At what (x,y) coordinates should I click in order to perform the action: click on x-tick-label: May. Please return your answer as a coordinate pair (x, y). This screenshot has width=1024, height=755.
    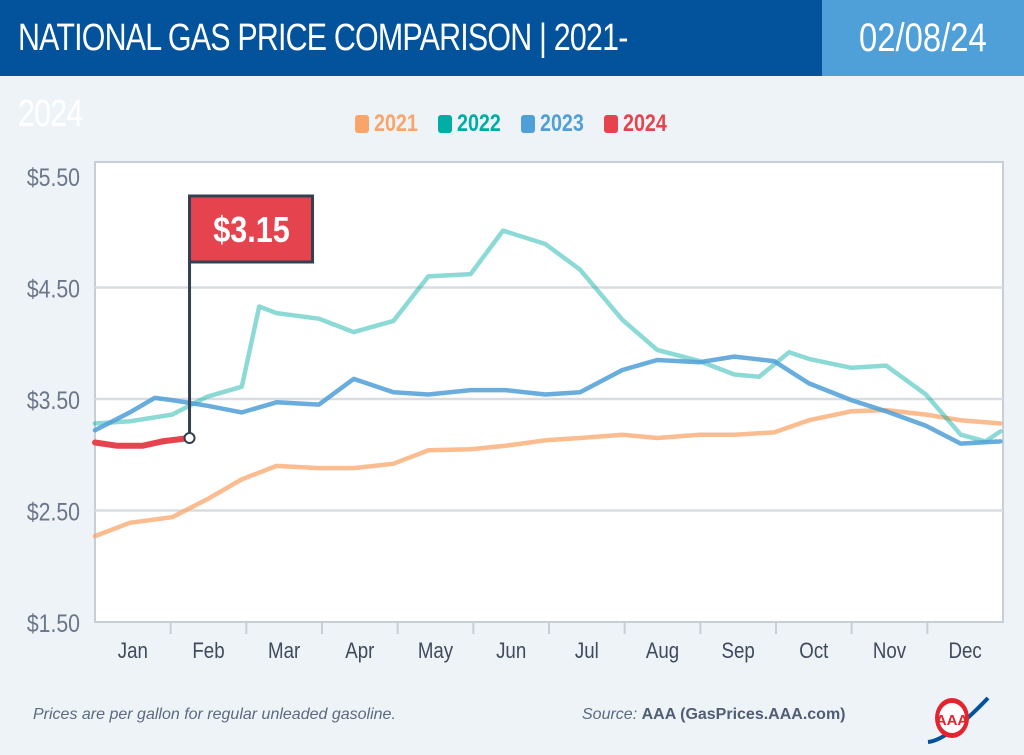
    Looking at the image, I should click on (436, 652).